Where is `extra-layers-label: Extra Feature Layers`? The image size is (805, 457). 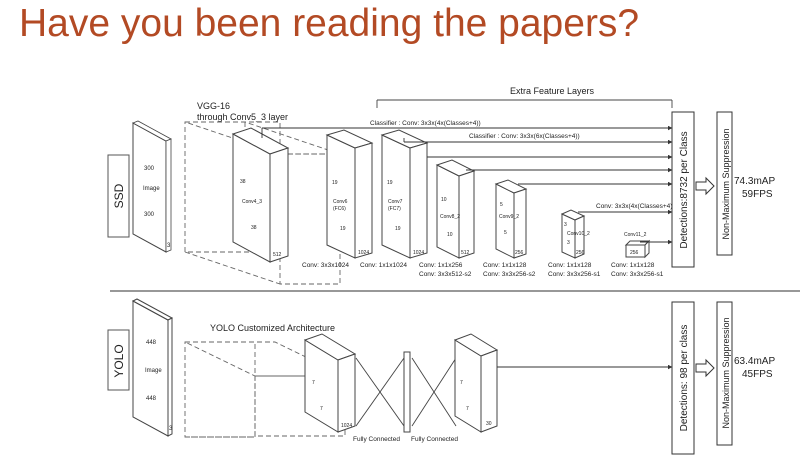 extra-layers-label: Extra Feature Layers is located at coordinates (552, 91).